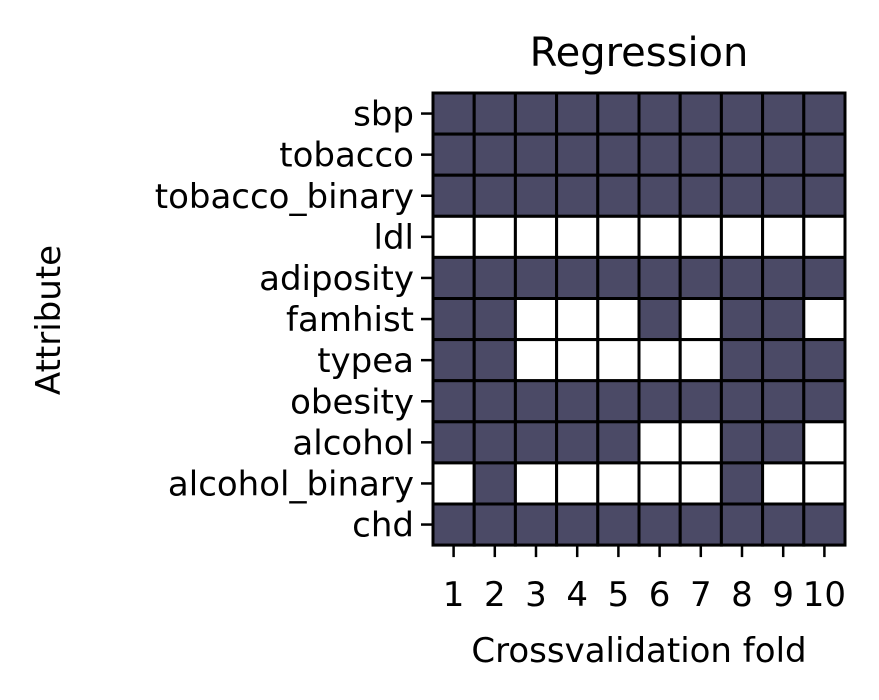 This screenshot has width=879, height=700. I want to click on x-tick-label-6: 6, so click(660, 595).